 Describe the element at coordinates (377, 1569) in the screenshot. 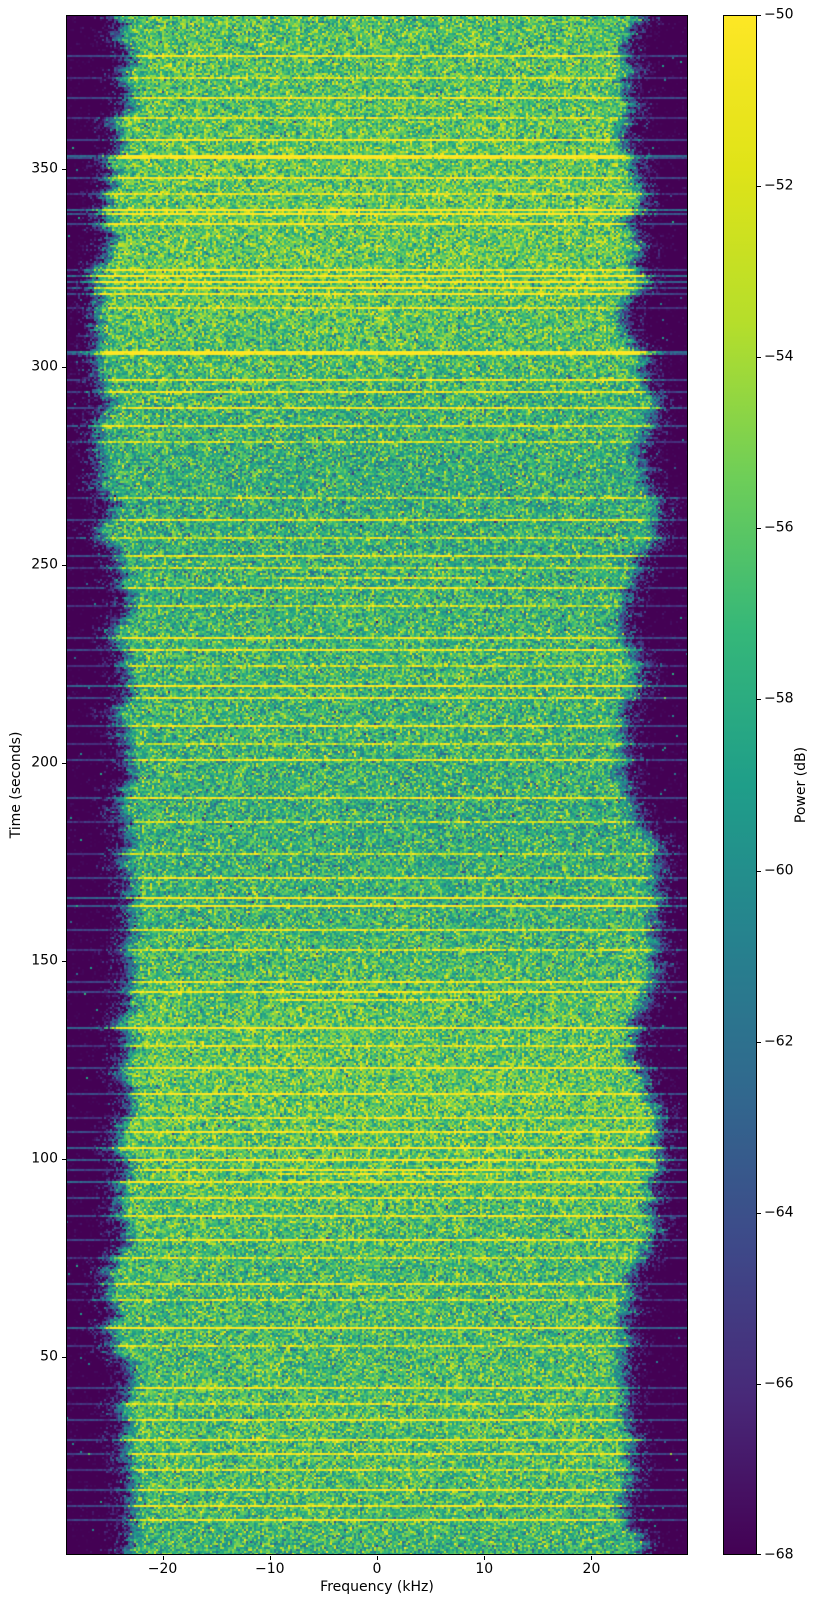

I see `x-tick-label: 0` at that location.